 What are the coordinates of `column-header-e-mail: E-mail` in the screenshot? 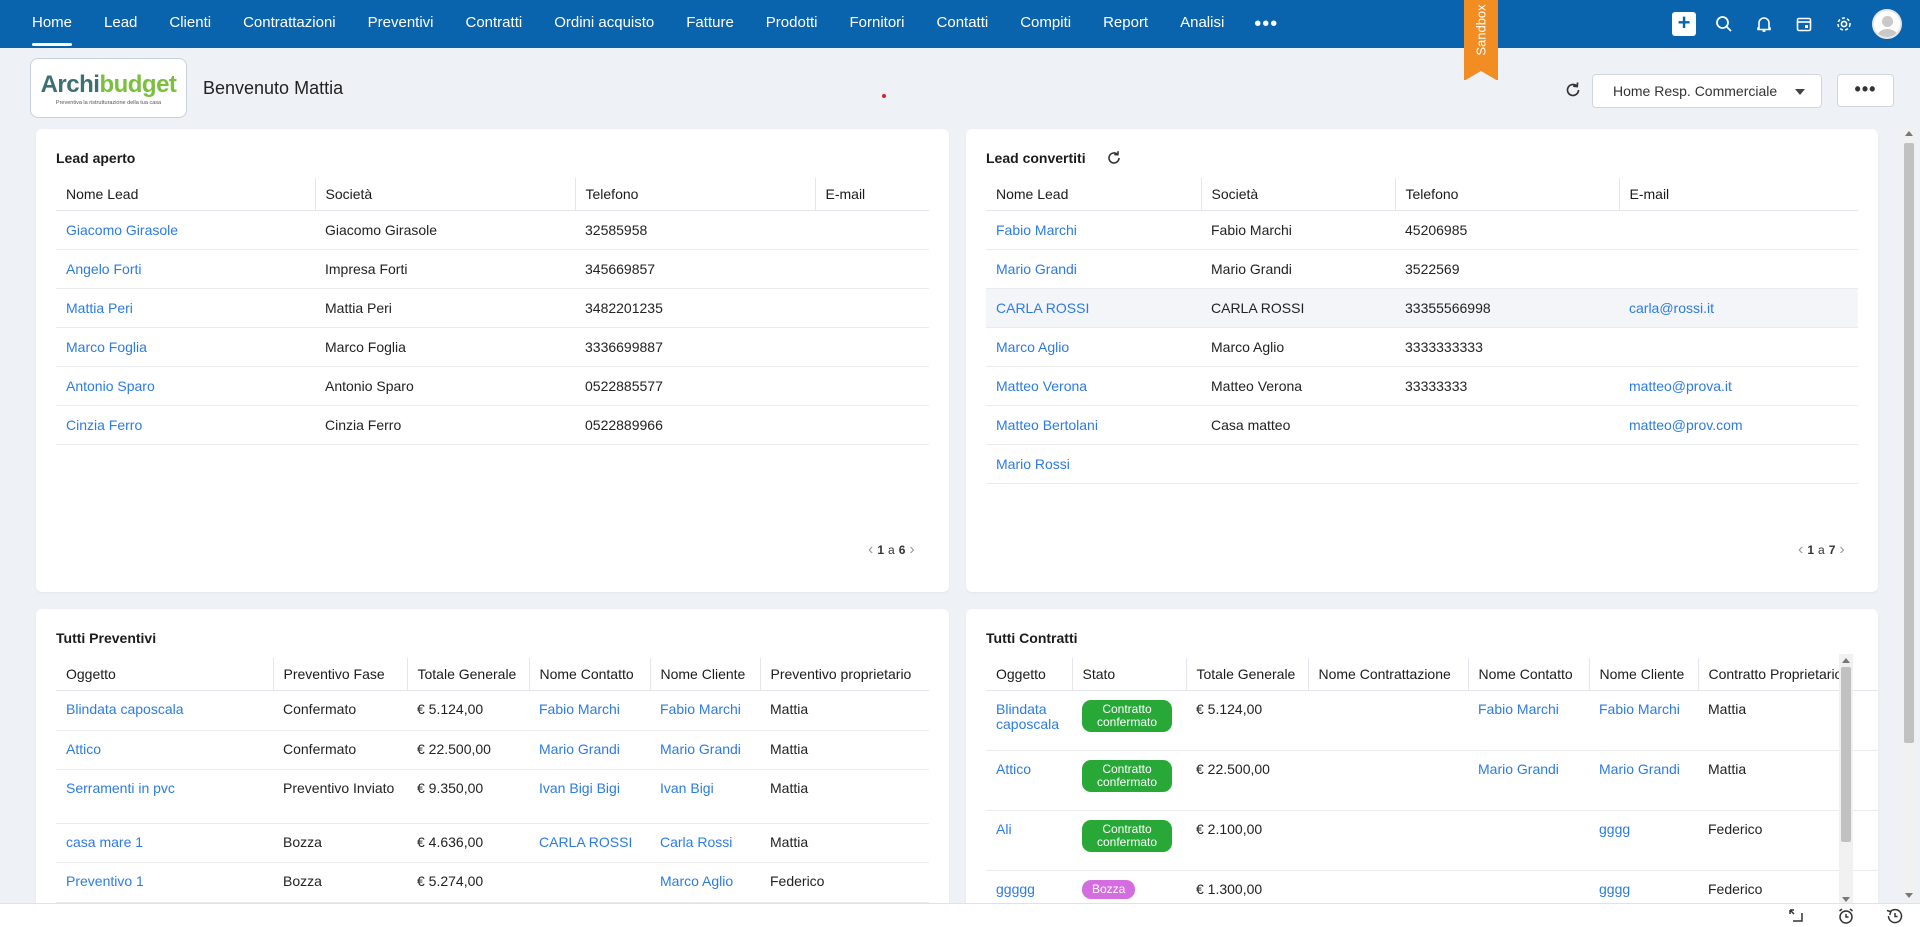 It's located at (1738, 194).